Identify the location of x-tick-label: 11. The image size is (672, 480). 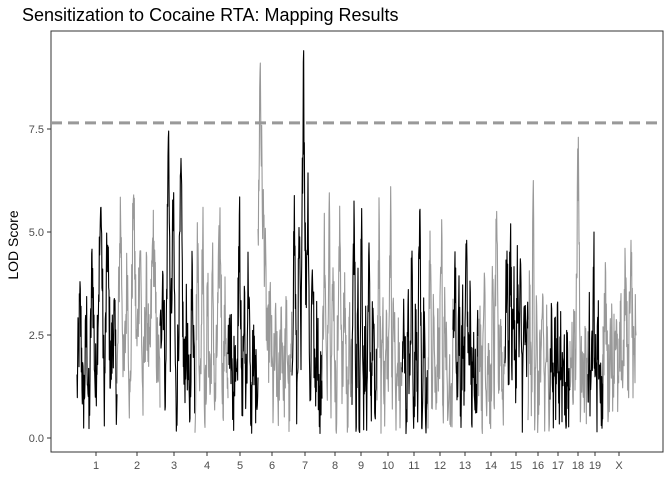
(413, 466).